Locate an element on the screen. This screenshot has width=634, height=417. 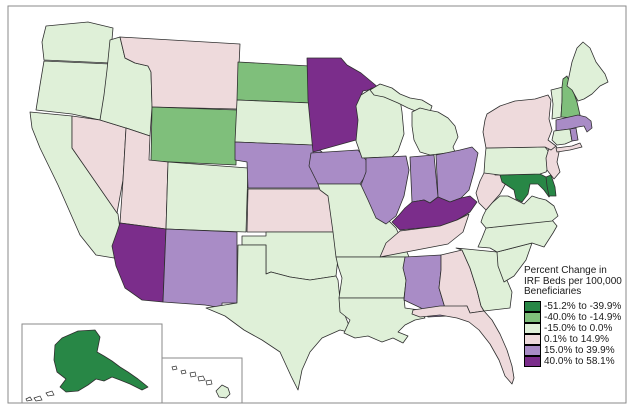
state-il is located at coordinates (385, 190).